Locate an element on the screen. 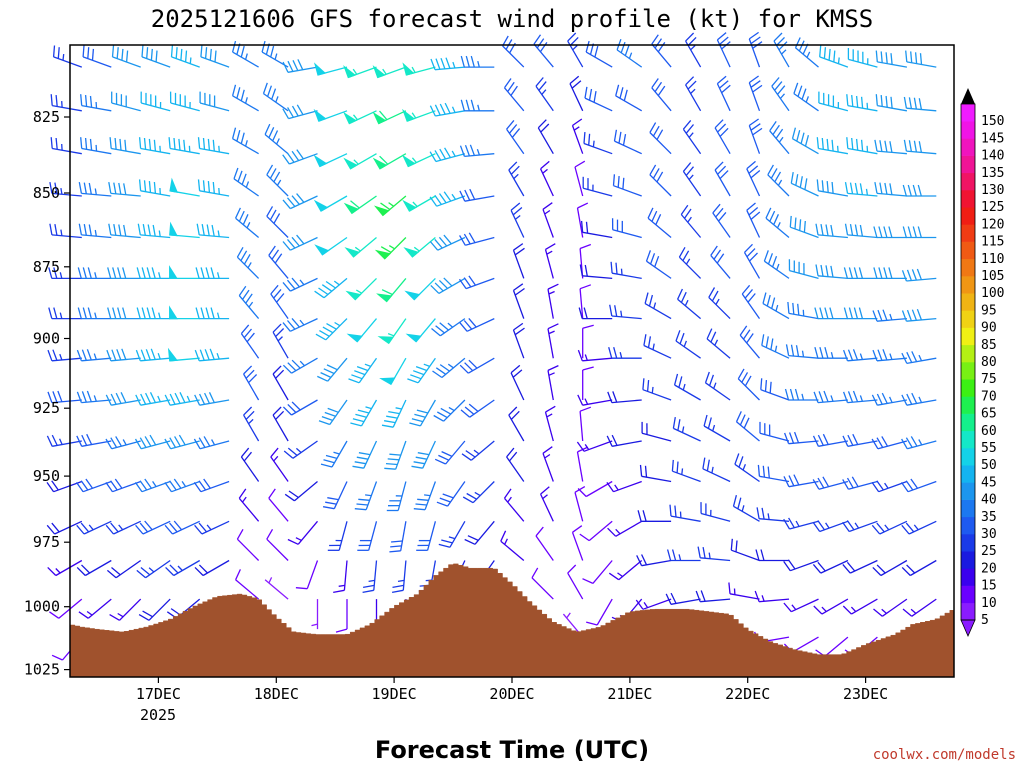  y-tick-label: 975 is located at coordinates (46, 542).